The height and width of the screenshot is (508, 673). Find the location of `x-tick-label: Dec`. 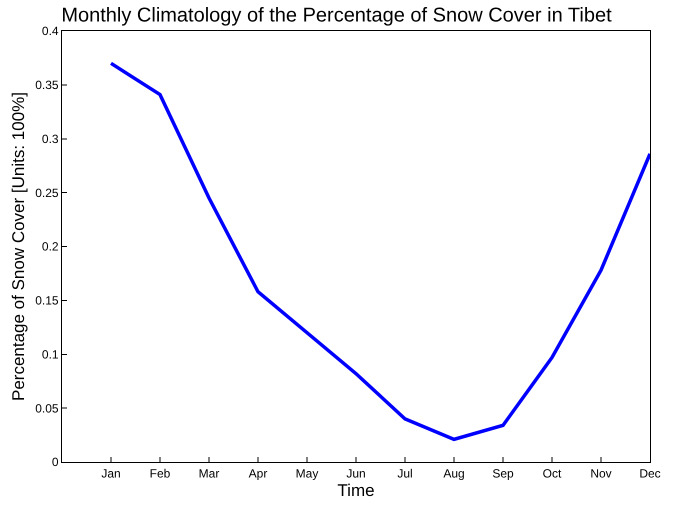

x-tick-label: Dec is located at coordinates (650, 473).